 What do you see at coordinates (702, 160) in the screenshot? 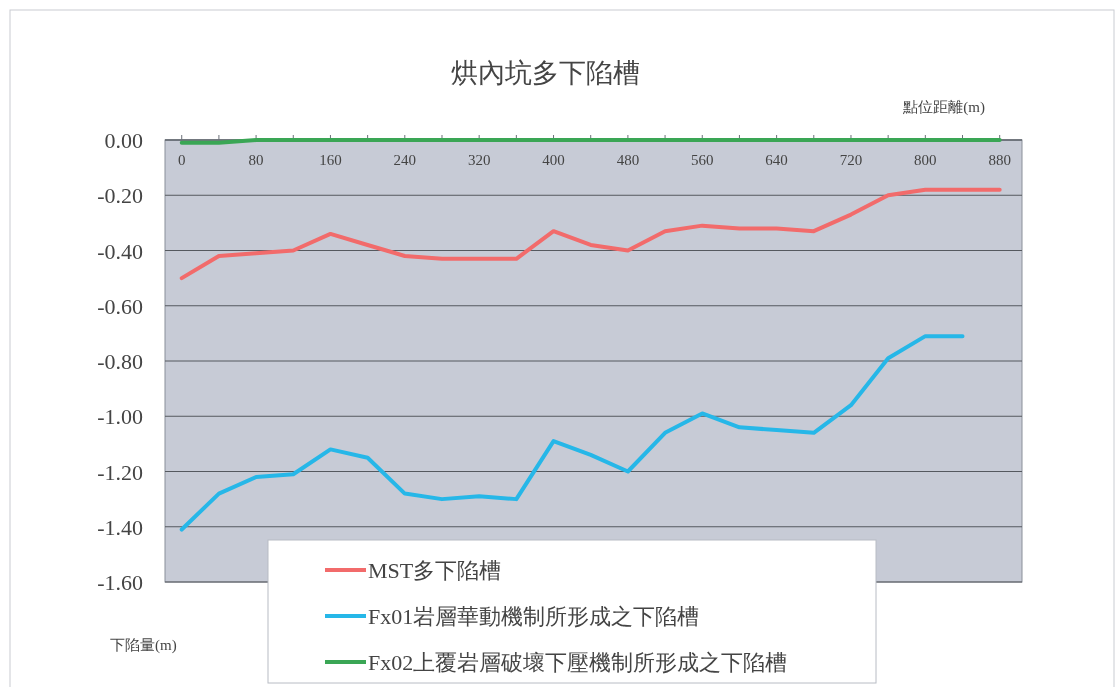
I see `x-tick-label: 560` at bounding box center [702, 160].